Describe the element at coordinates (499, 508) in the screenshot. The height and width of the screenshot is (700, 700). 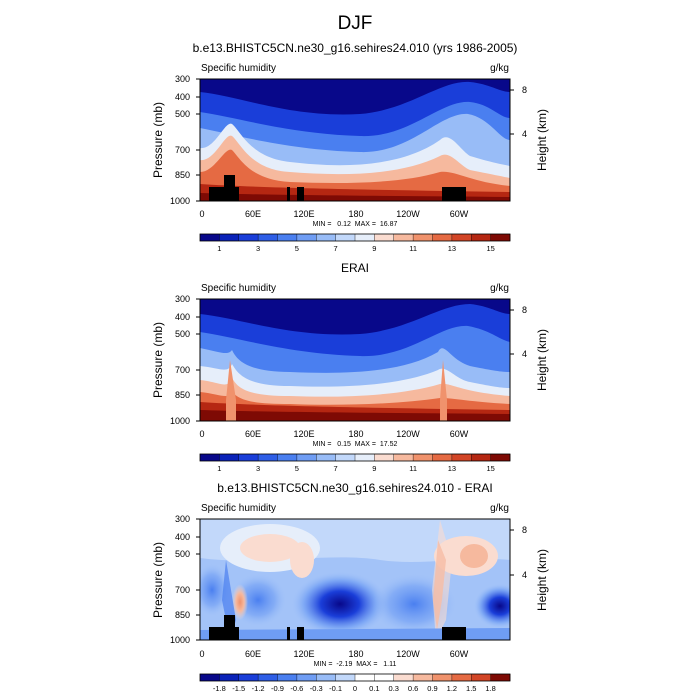
I see `panel-3-units-label: g/kg` at that location.